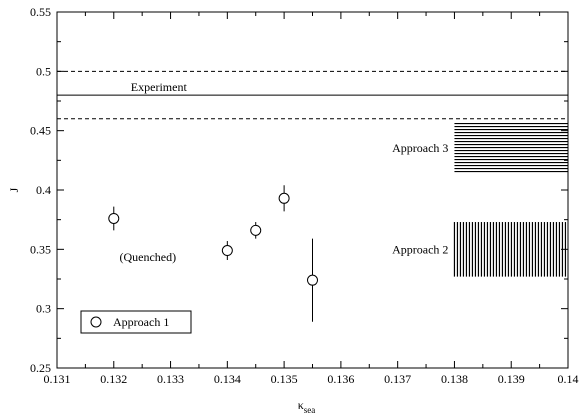 The image size is (582, 419). What do you see at coordinates (420, 249) in the screenshot?
I see `approach-2-label: Approach 2` at bounding box center [420, 249].